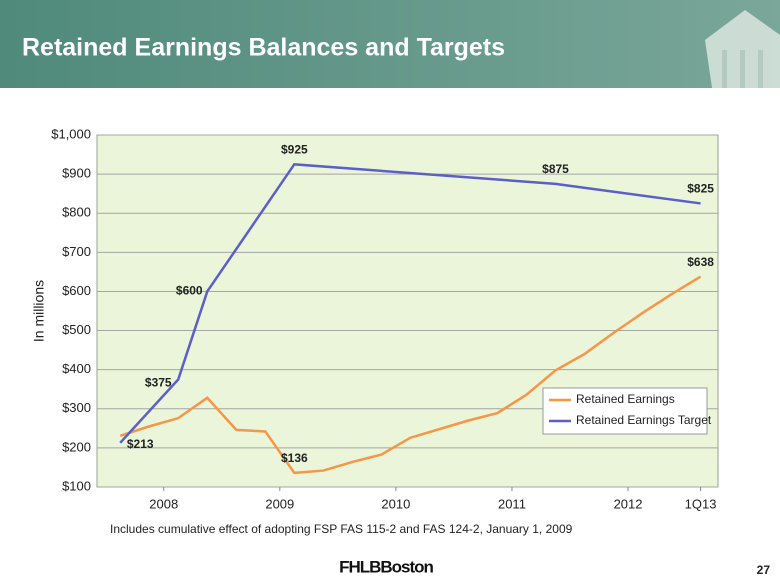  What do you see at coordinates (742, 49) in the screenshot?
I see `house-icon` at bounding box center [742, 49].